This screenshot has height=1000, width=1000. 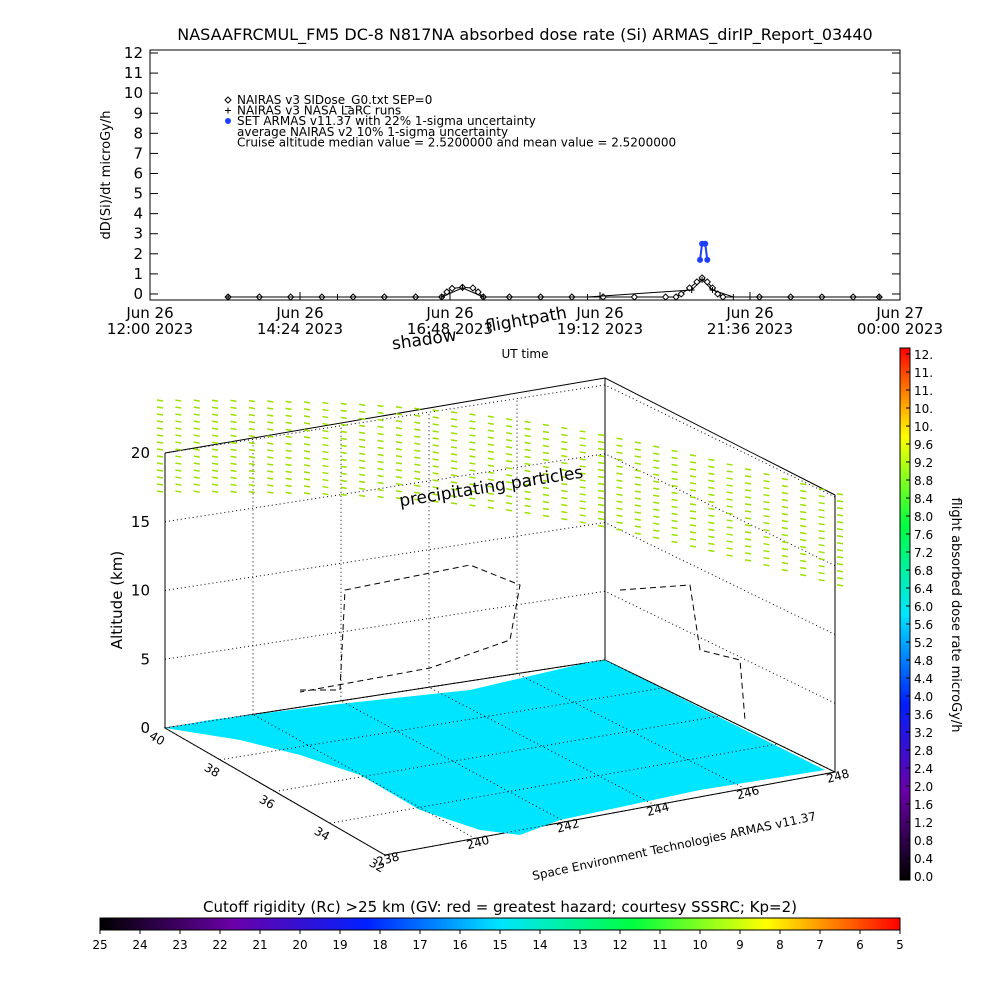 I want to click on y-tick-label: 36, so click(x=267, y=802).